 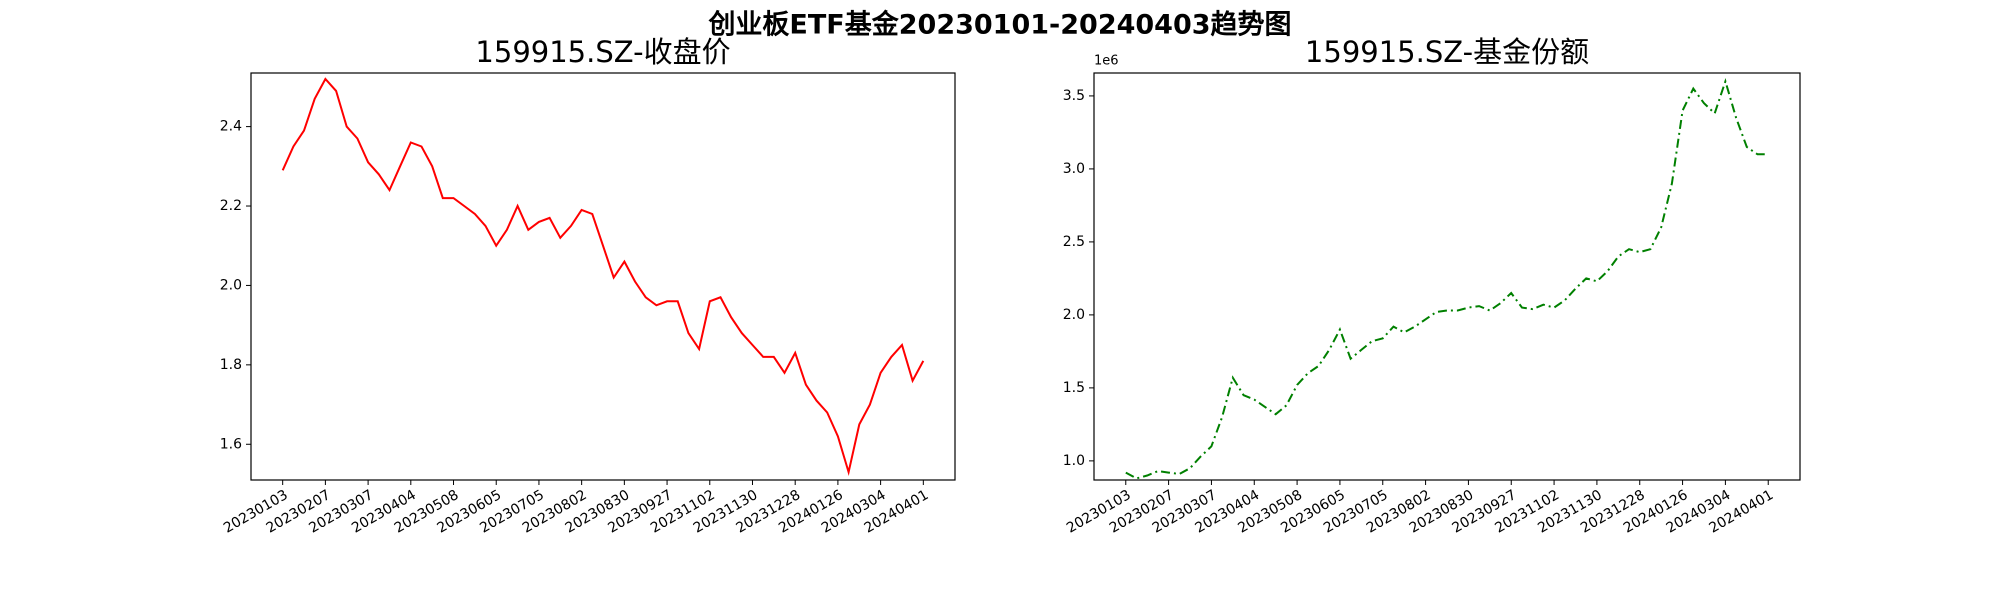 I want to click on y-tick-label: 1.6, so click(x=231, y=444).